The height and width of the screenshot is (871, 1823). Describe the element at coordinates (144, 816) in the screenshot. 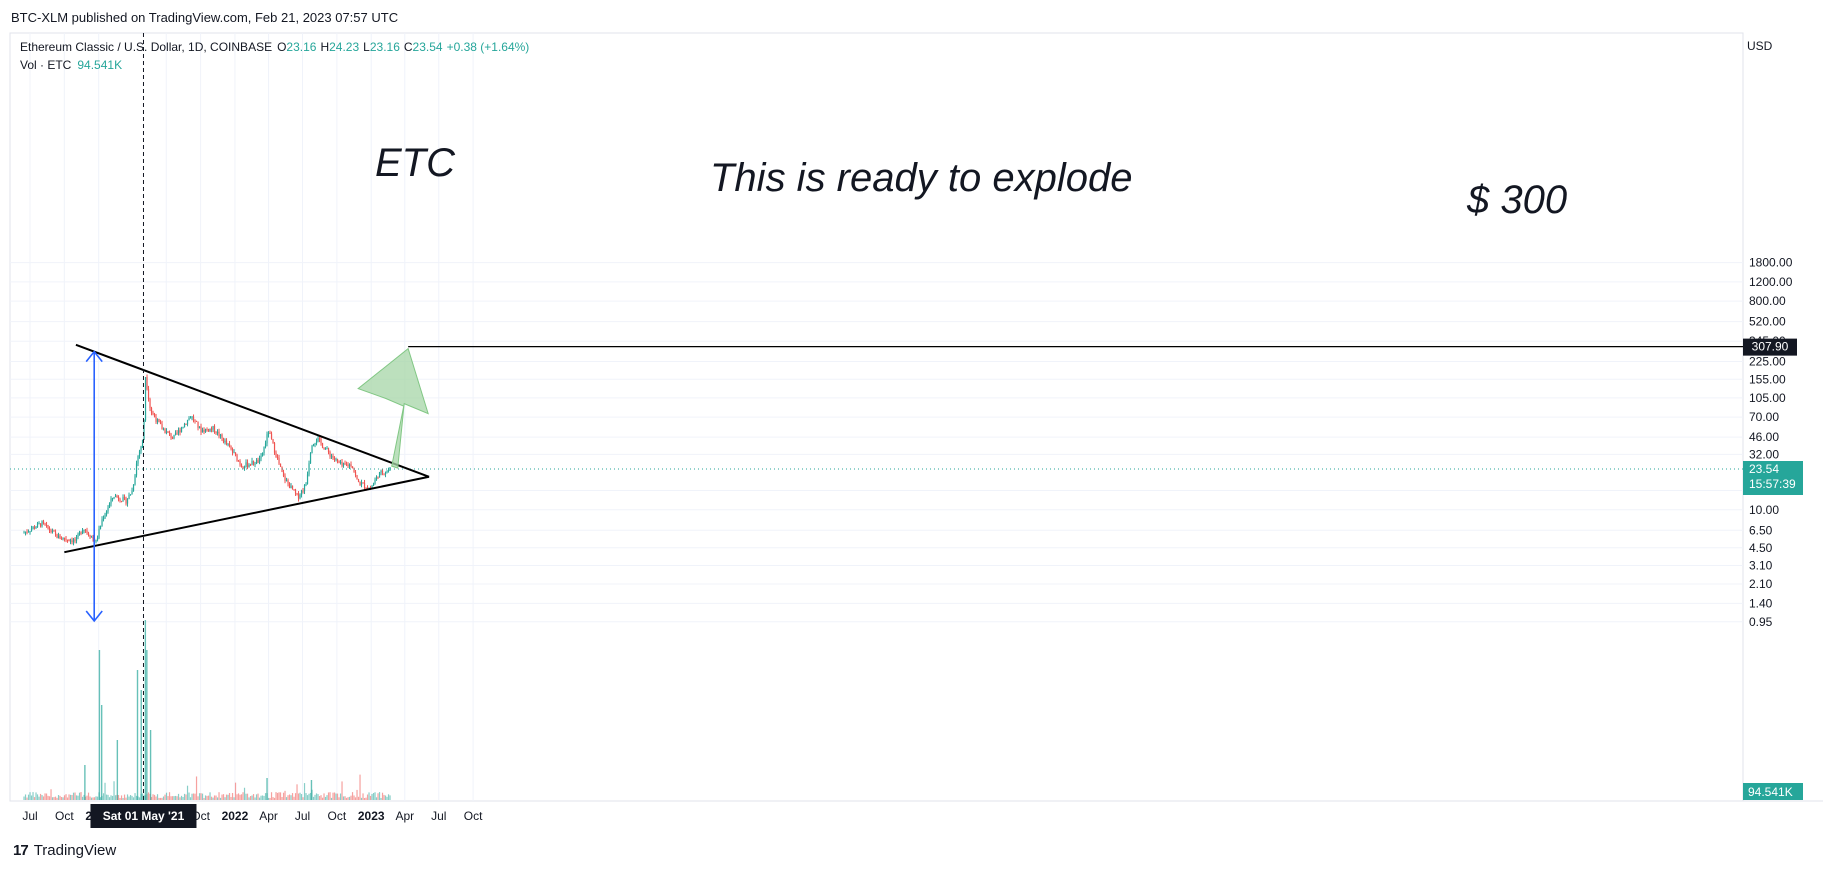

I see `svg-text: Sat 01 May '21` at that location.